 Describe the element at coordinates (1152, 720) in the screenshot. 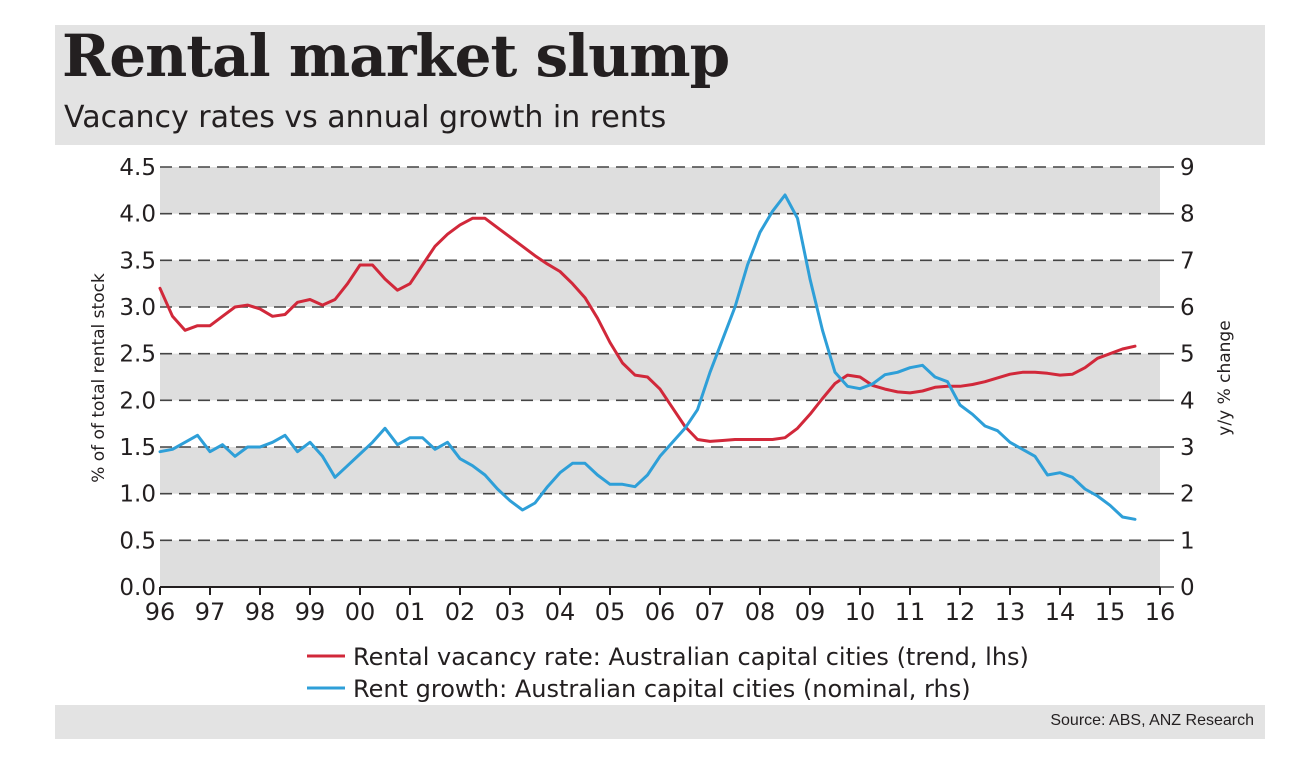

I see `source-note: Source: ABS, ANZ Research` at that location.